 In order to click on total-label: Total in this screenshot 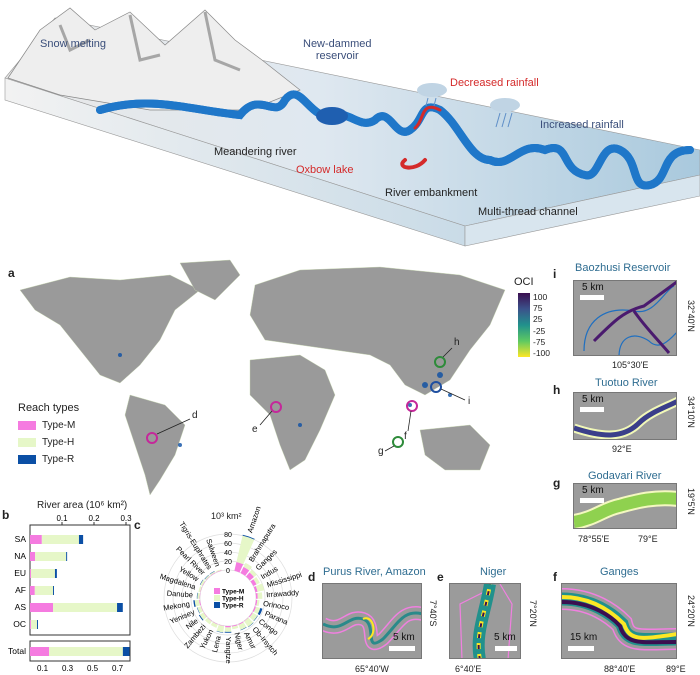, I will do `click(17, 651)`.